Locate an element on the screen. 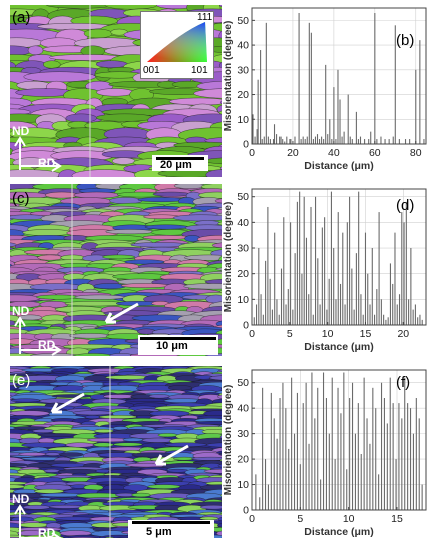 Image resolution: width=438 pixels, height=550 pixels. x-tick-label: 40 is located at coordinates (334, 153).